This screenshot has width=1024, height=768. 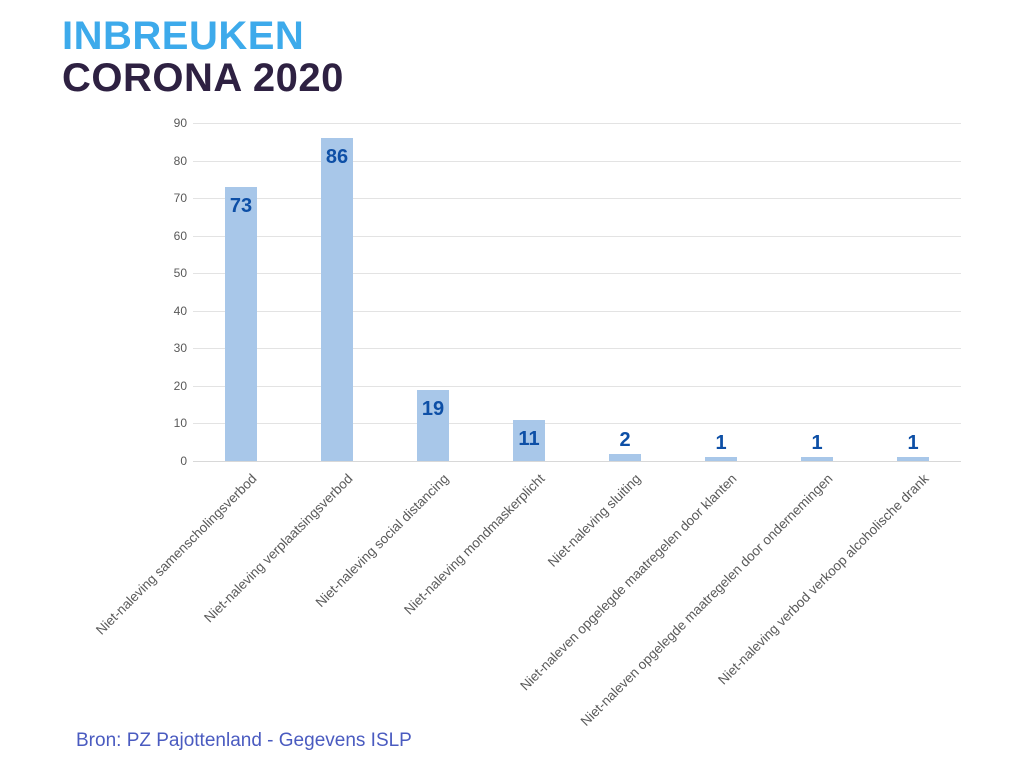 I want to click on y-axis-tick-label: 90, so click(x=180, y=123).